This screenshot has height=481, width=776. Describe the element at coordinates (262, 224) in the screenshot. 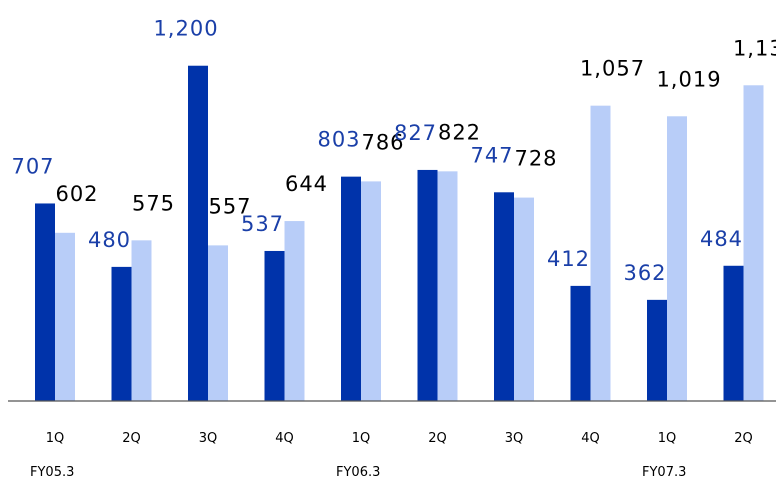

I see `value-label-series1-3: 537` at that location.